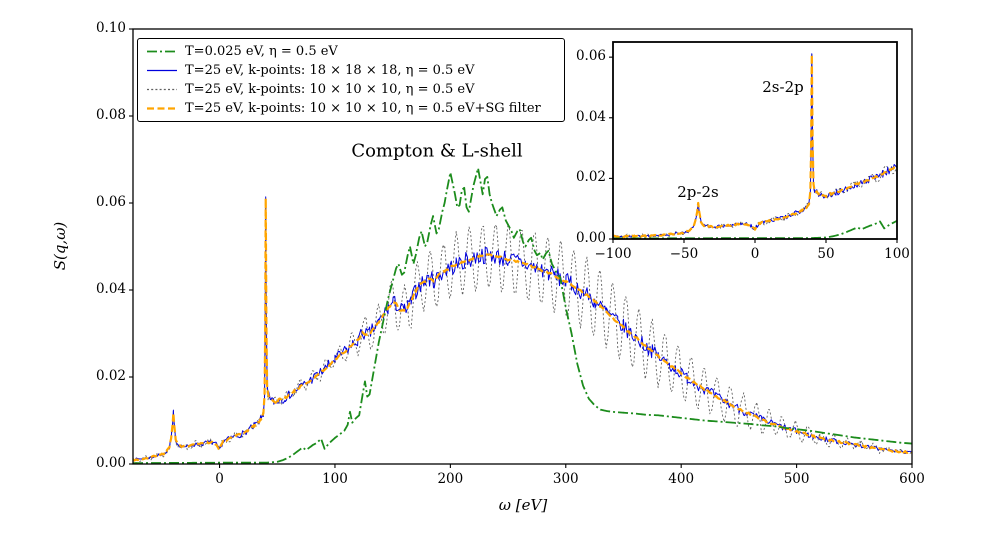 This screenshot has width=1000, height=535. Describe the element at coordinates (219, 479) in the screenshot. I see `main-x-tick-label: 0` at that location.